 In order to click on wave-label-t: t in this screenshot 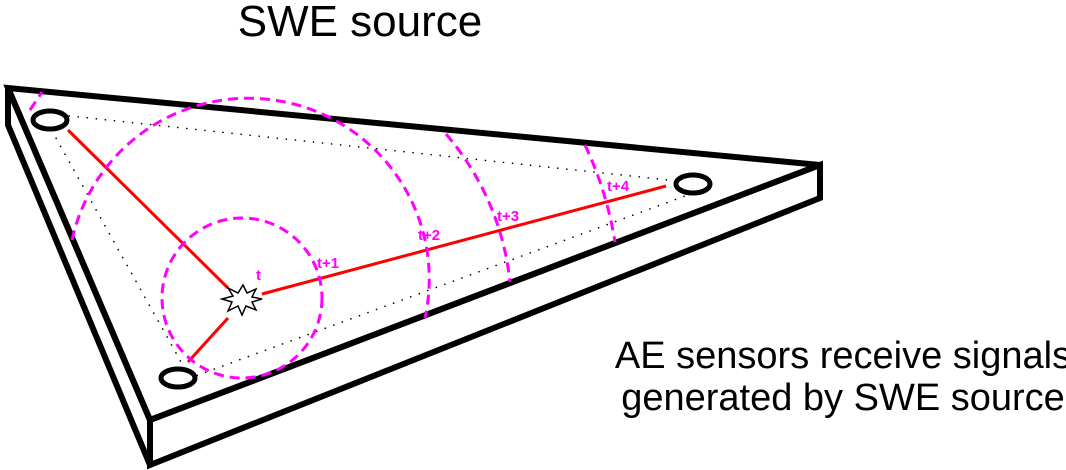, I will do `click(258, 275)`.